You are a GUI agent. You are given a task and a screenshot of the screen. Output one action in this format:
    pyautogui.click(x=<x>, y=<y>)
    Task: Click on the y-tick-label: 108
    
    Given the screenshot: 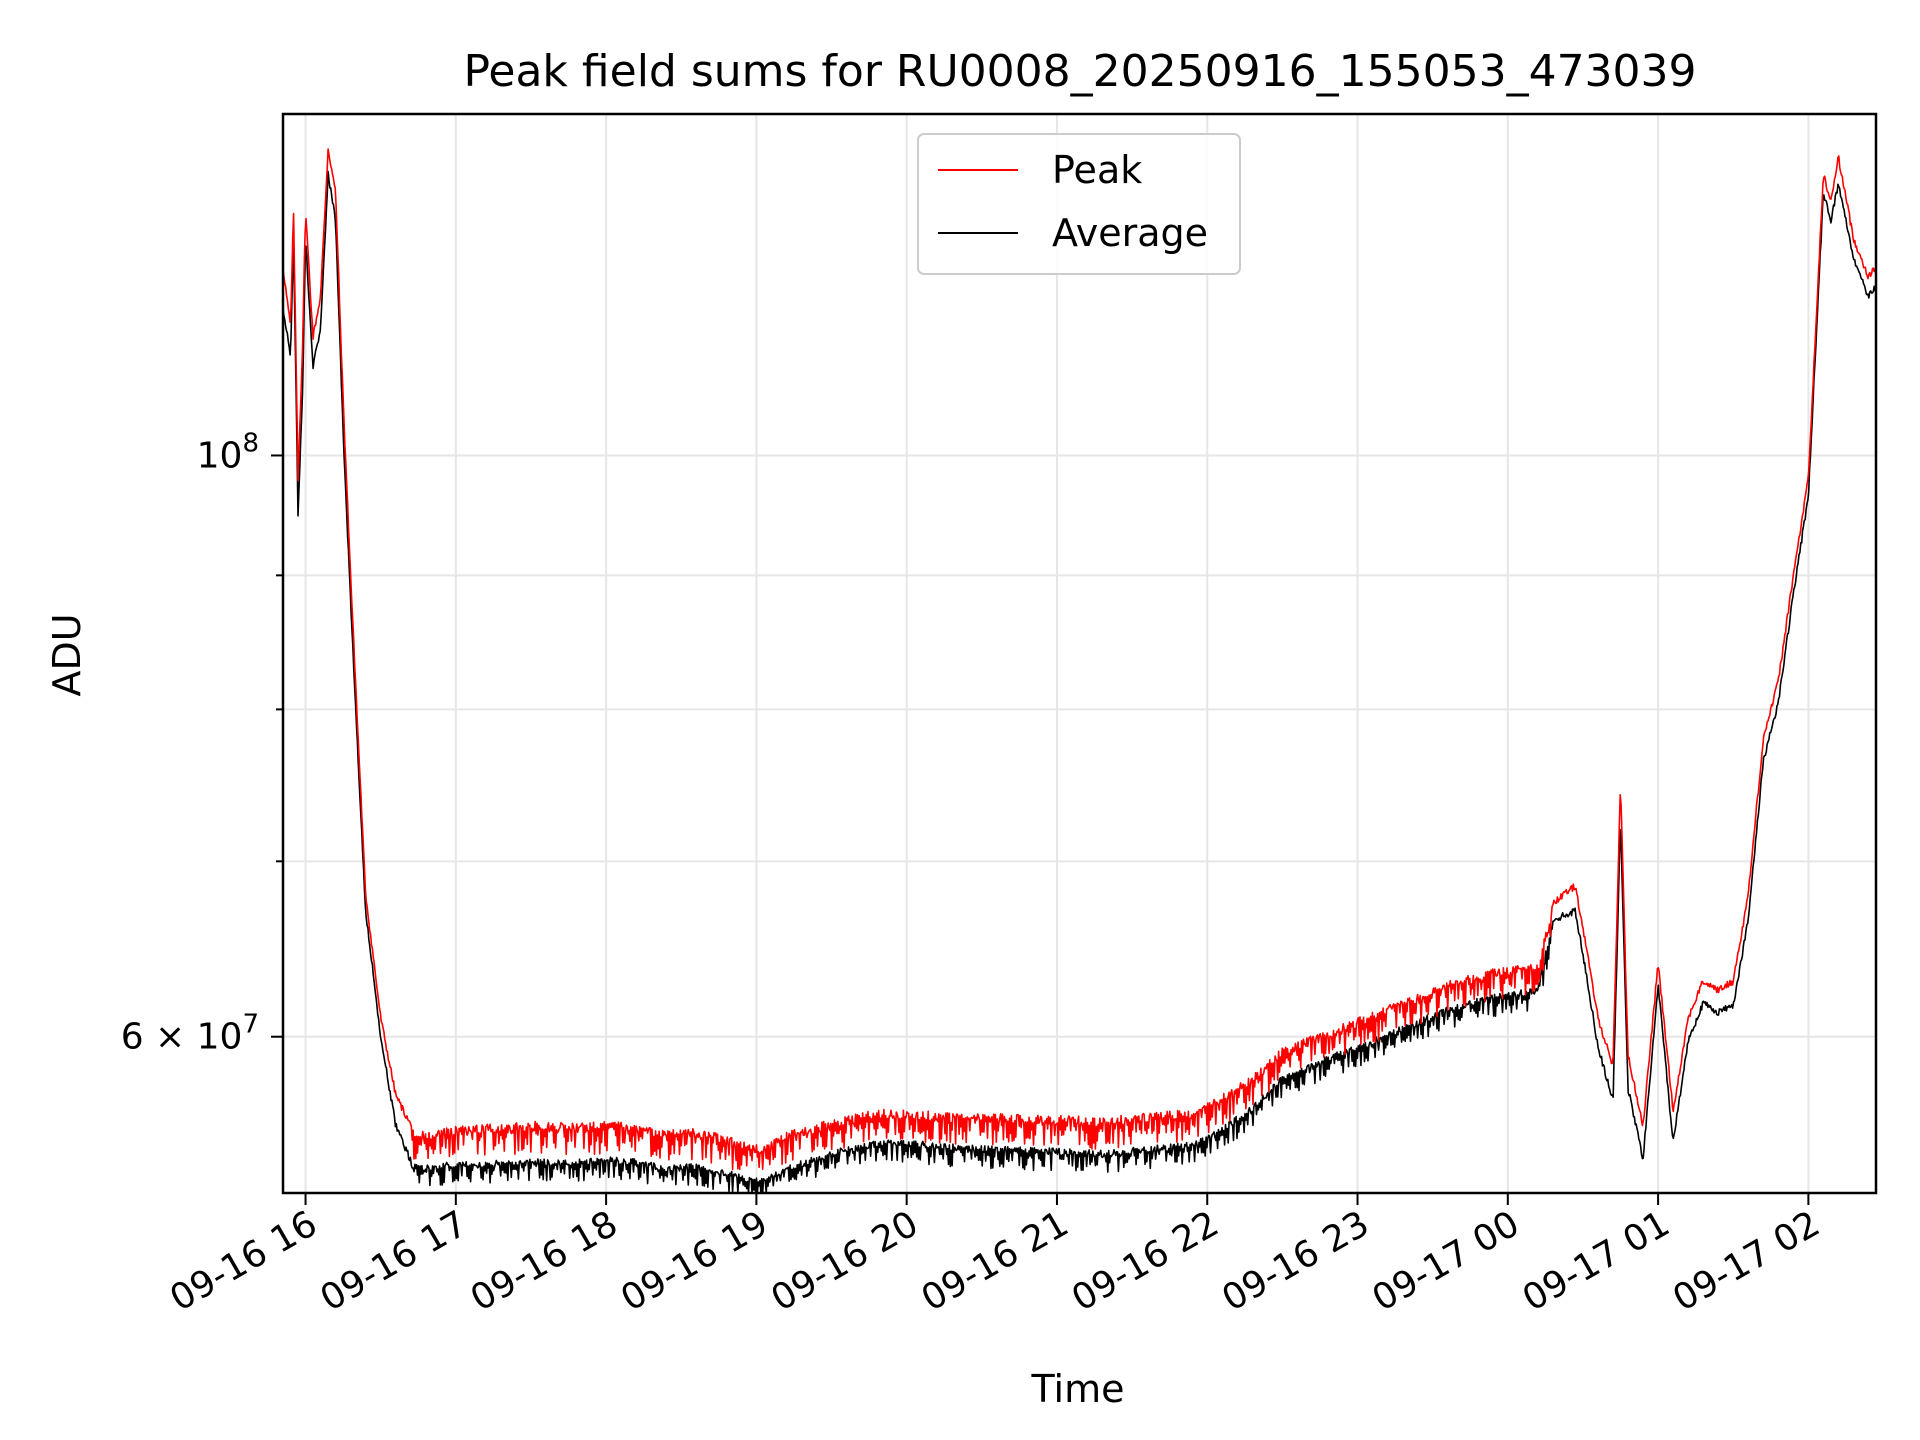 What is the action you would take?
    pyautogui.click(x=228, y=452)
    